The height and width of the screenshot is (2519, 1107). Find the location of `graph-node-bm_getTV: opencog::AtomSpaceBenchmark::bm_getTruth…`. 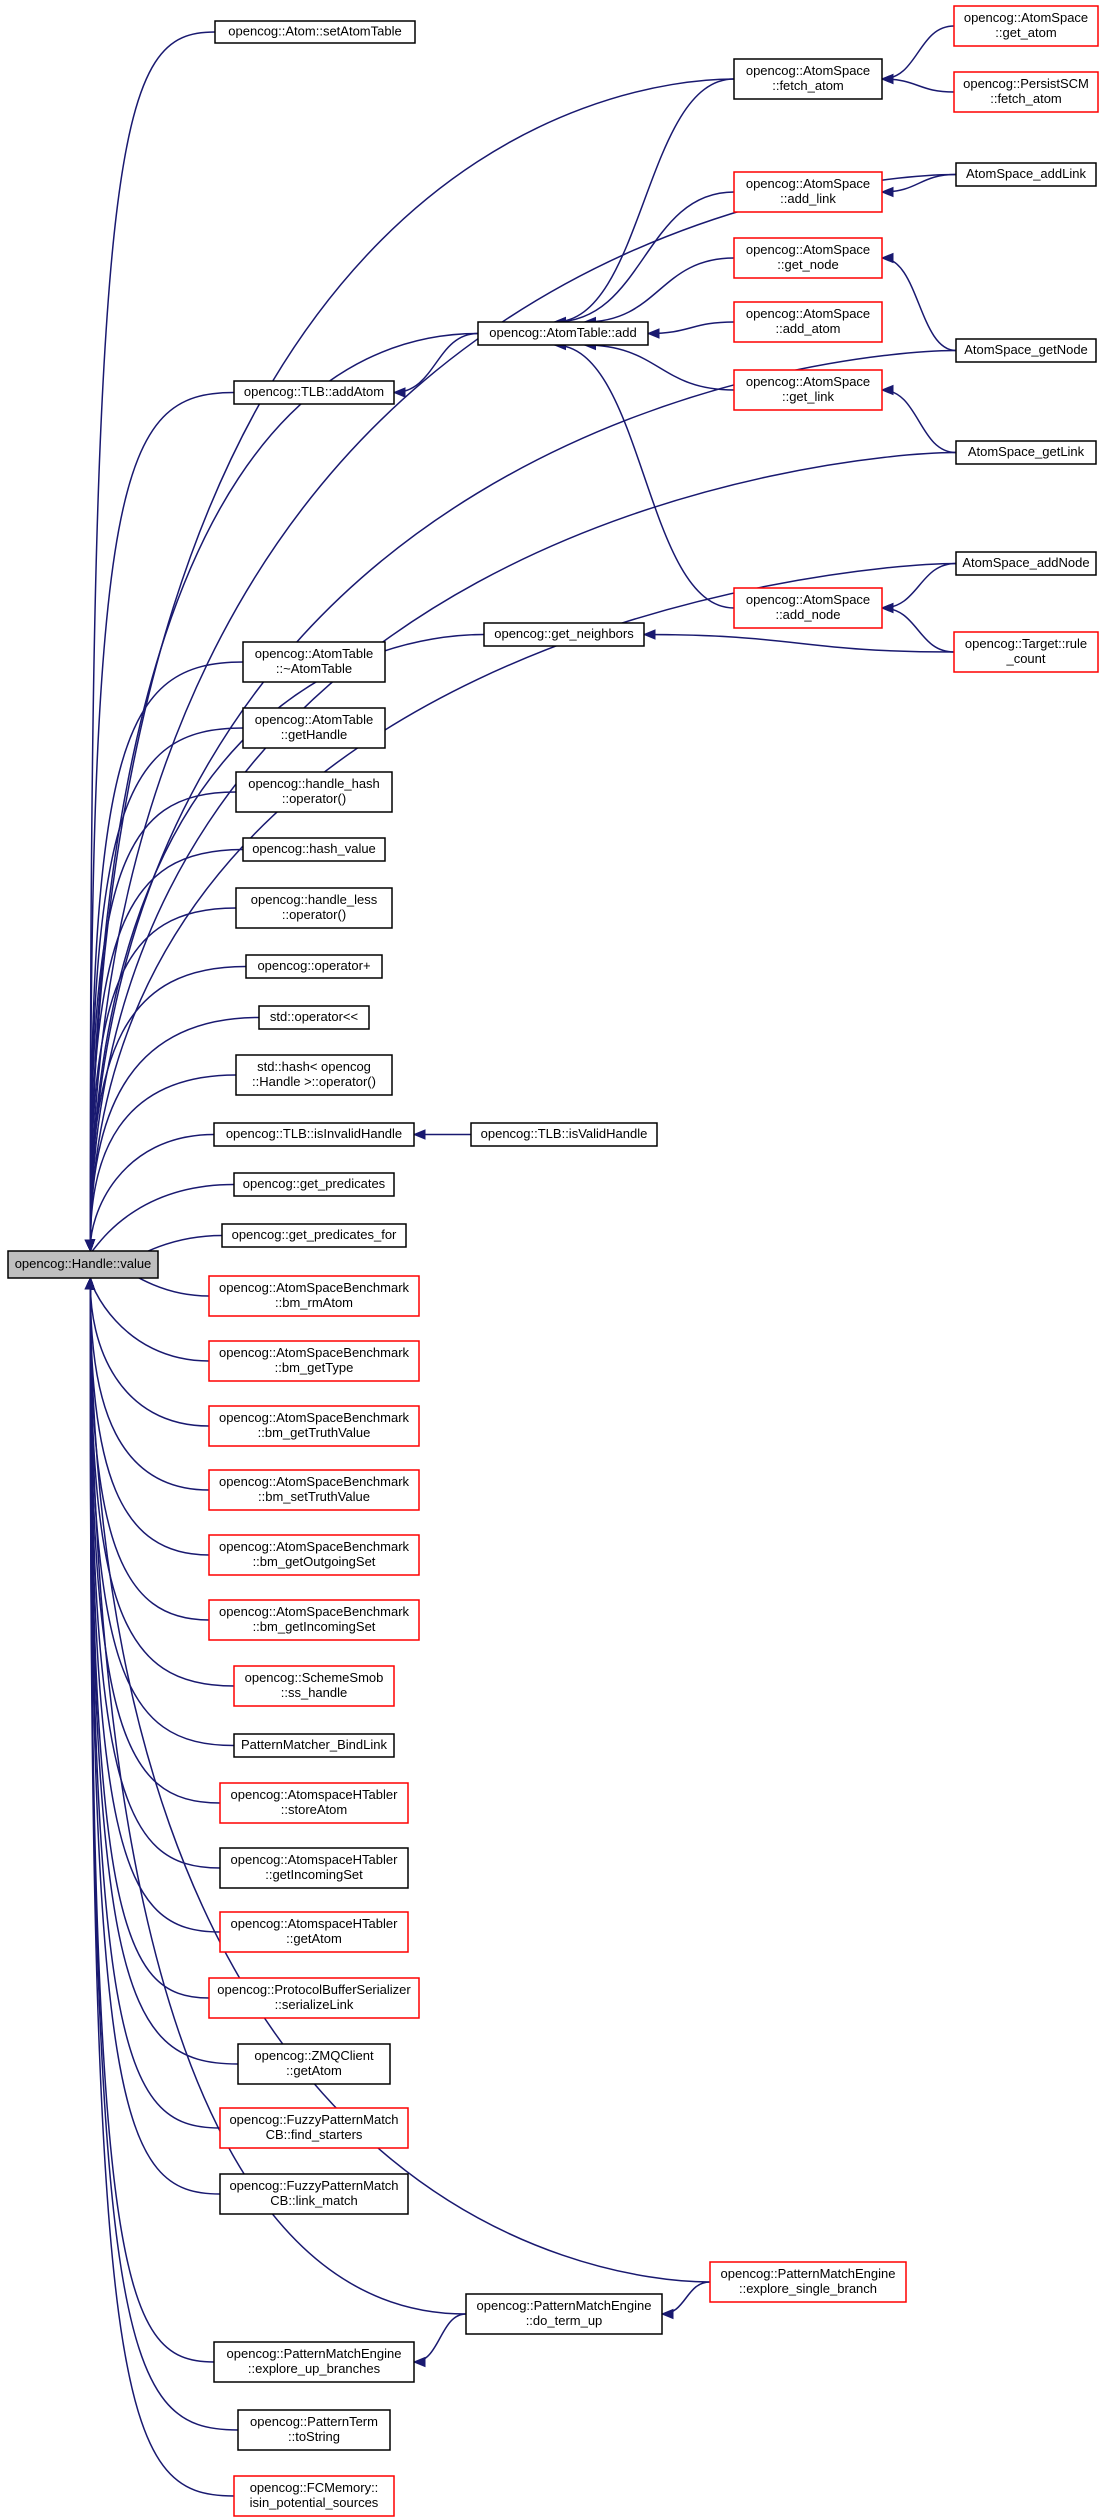

graph-node-bm_getTV: opencog::AtomSpaceBenchmark::bm_getTruth… is located at coordinates (314, 1426).